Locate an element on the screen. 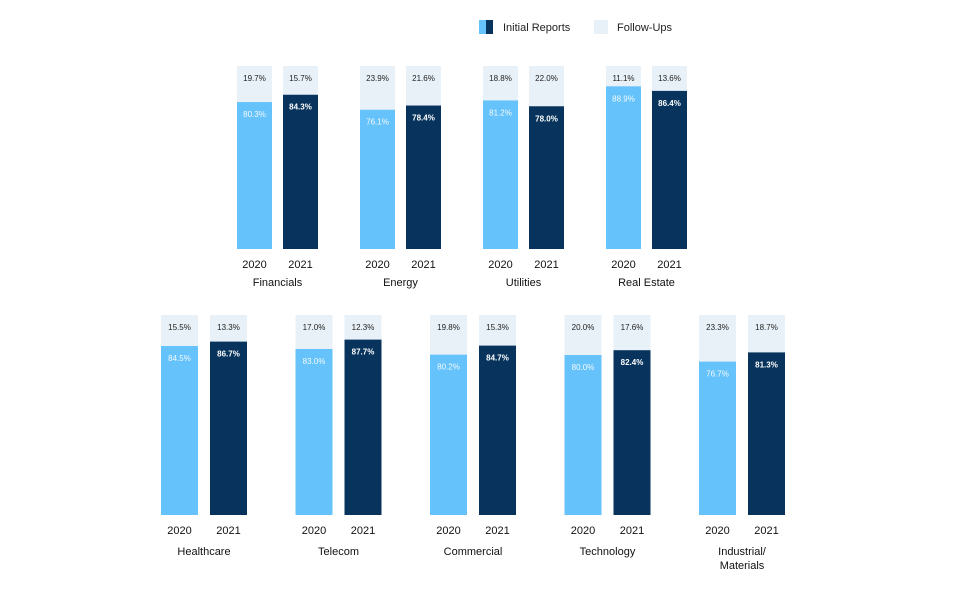 The image size is (962, 592). bar-industrial-materials-2020-initial is located at coordinates (717, 438).